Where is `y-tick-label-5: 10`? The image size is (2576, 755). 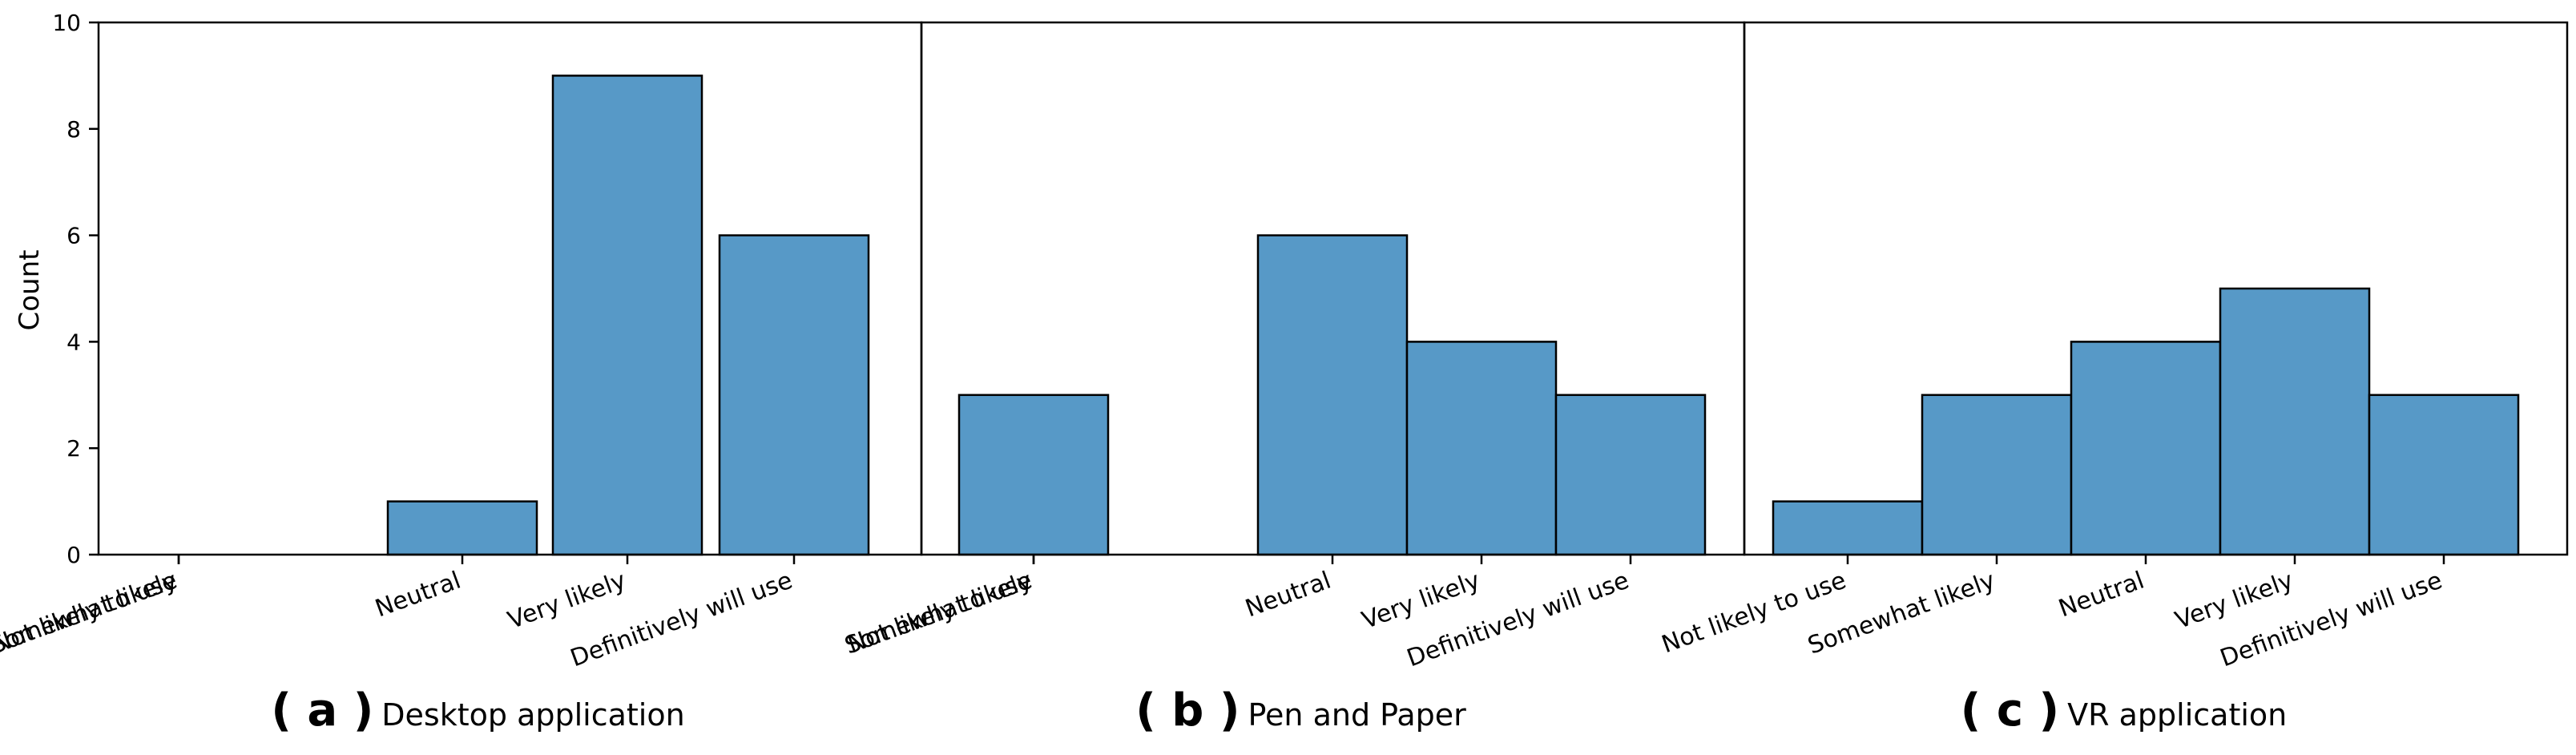
y-tick-label-5: 10 is located at coordinates (66, 23).